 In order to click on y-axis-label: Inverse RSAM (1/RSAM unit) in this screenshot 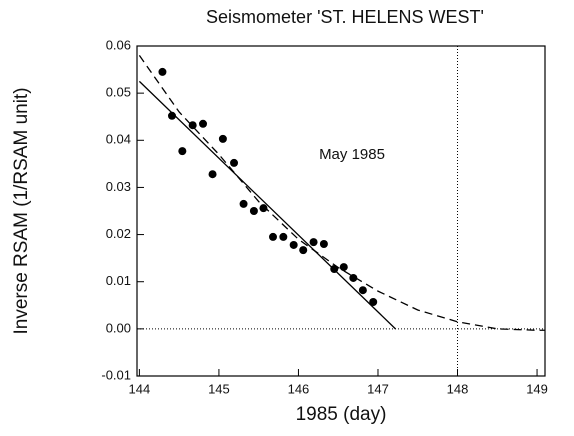, I will do `click(21, 210)`.